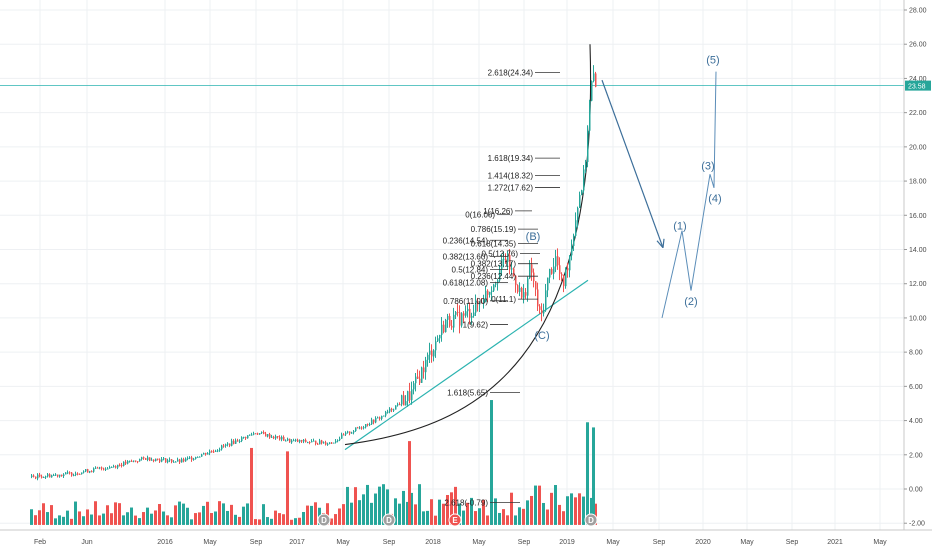 This screenshot has width=932, height=550. What do you see at coordinates (466, 240) in the screenshot?
I see `fib-label: 0.236(14.54)` at bounding box center [466, 240].